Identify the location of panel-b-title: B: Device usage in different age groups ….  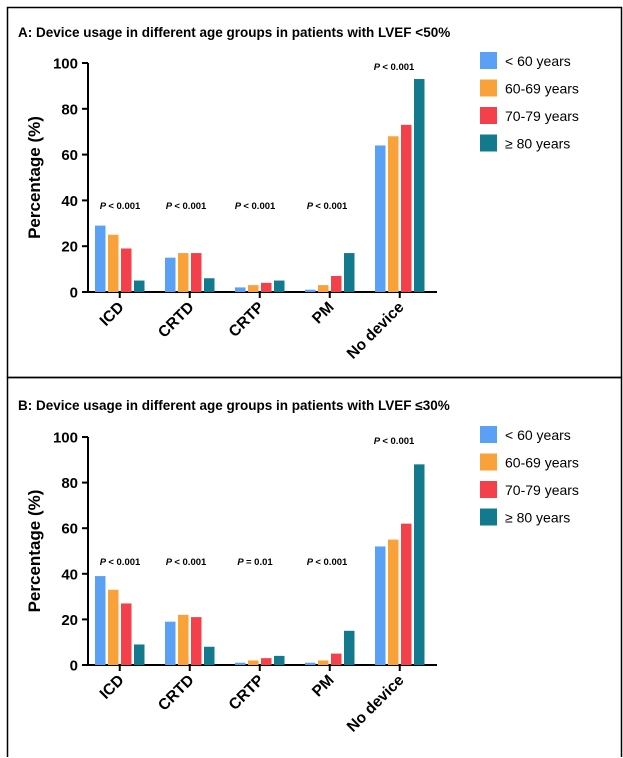
(234, 405).